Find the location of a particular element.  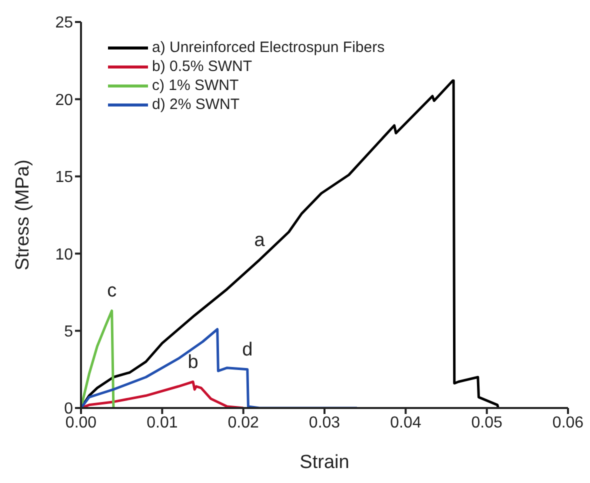

y-axis-title: Stress (MPa) is located at coordinates (23, 215).